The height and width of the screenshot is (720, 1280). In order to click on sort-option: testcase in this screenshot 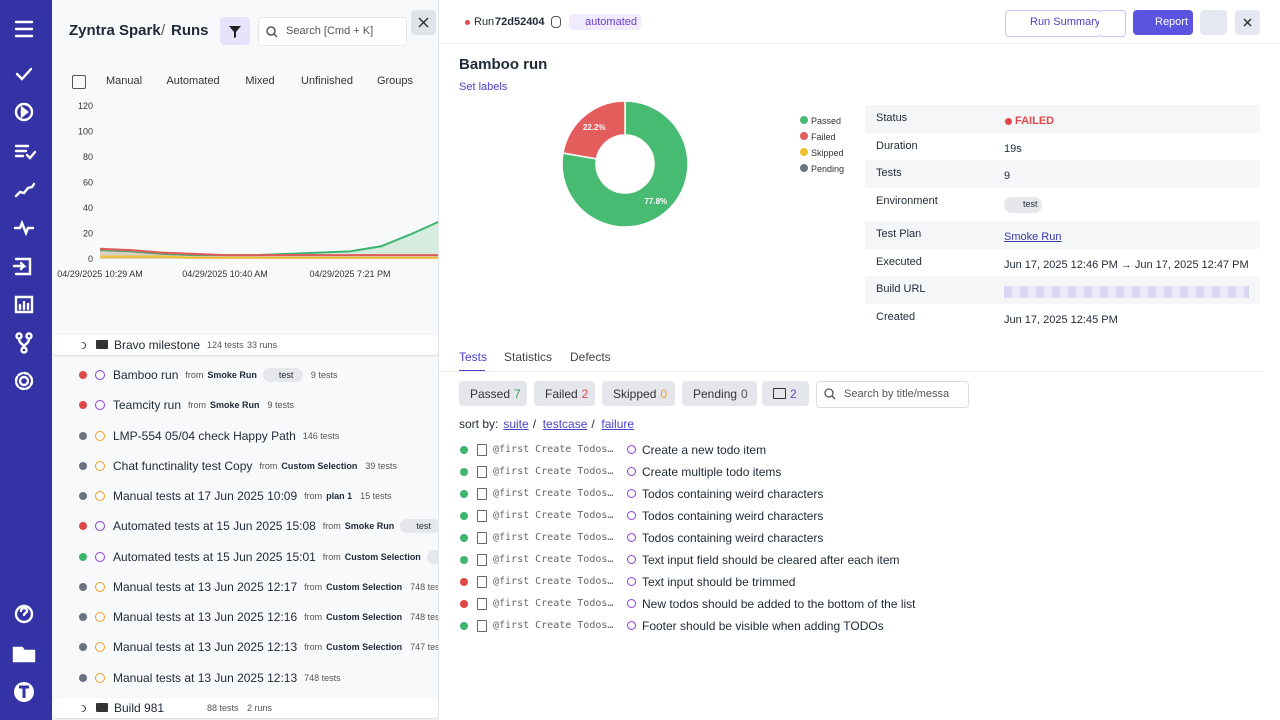, I will do `click(565, 424)`.